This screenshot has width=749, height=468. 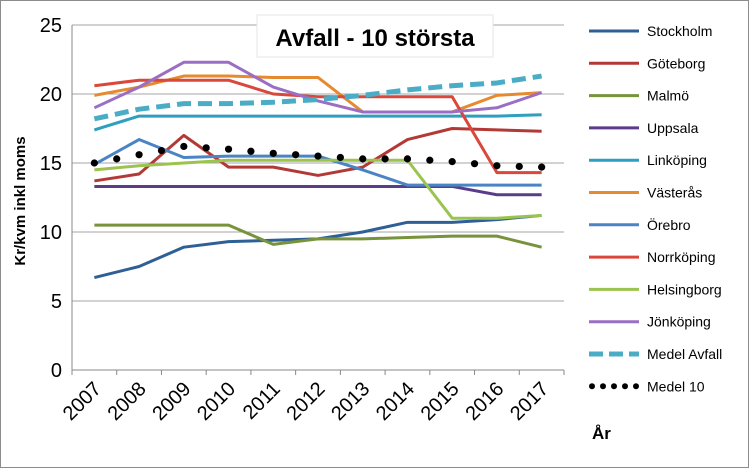 I want to click on line-uppsala, so click(x=318, y=190).